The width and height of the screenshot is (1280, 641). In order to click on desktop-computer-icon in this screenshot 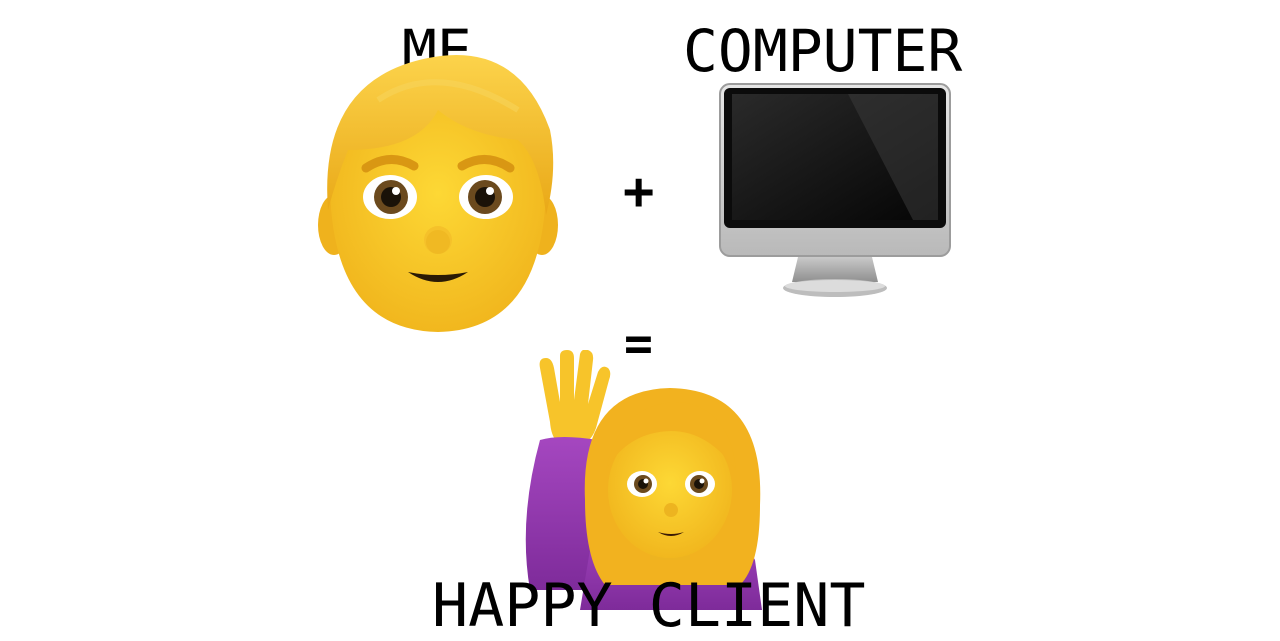, I will do `click(835, 192)`.